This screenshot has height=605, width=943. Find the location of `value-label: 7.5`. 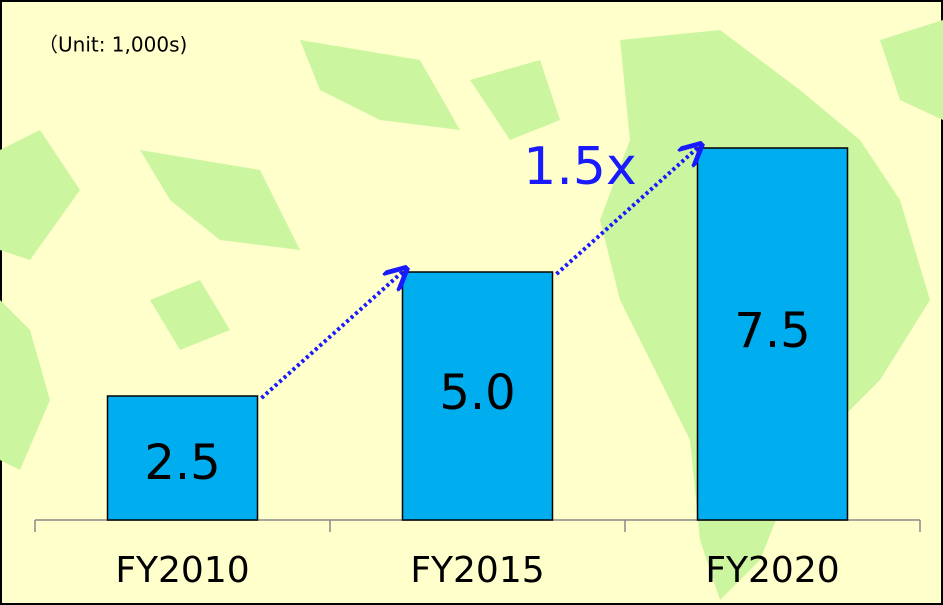

value-label: 7.5 is located at coordinates (772, 331).